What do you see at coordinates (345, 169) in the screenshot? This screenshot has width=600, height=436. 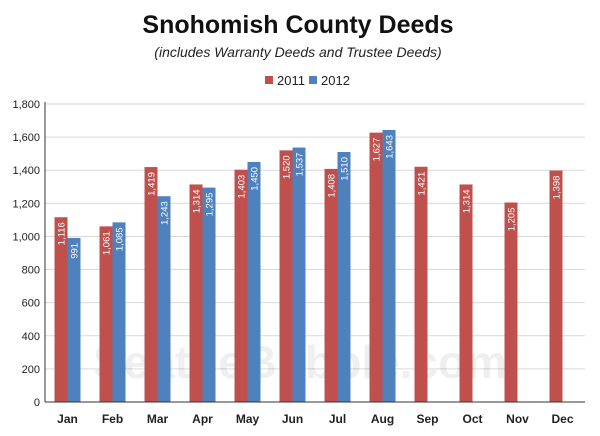 I see `data-label: 1,510` at bounding box center [345, 169].